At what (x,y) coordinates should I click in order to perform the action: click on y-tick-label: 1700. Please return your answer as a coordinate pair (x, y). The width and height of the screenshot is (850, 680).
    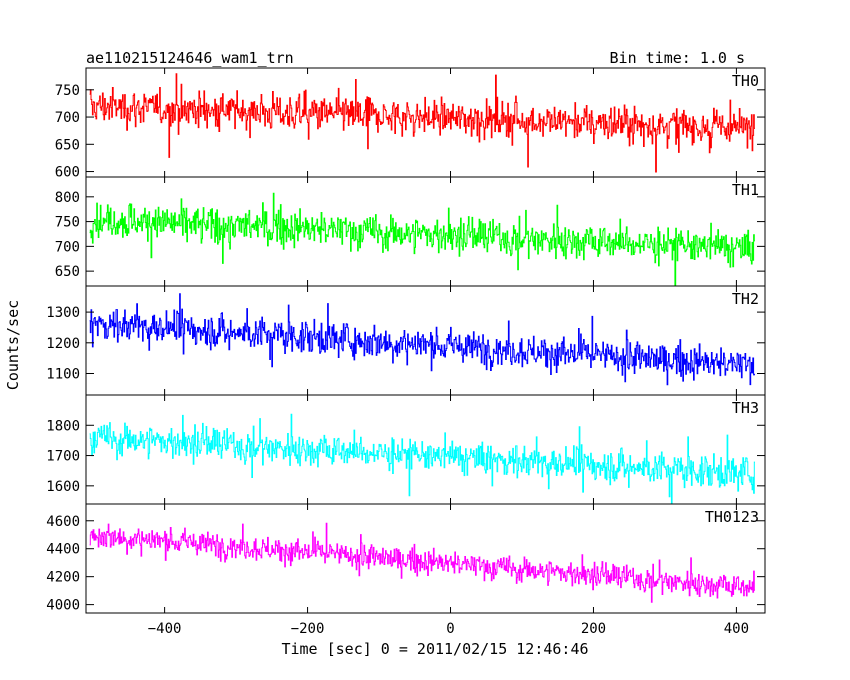
    Looking at the image, I should click on (63, 457).